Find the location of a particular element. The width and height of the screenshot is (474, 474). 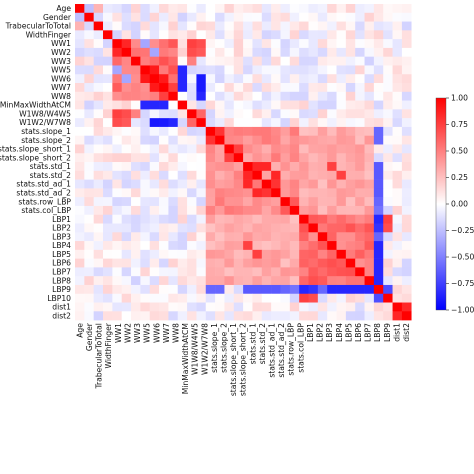

x-tick-label: stats.slope_2 is located at coordinates (224, 348).